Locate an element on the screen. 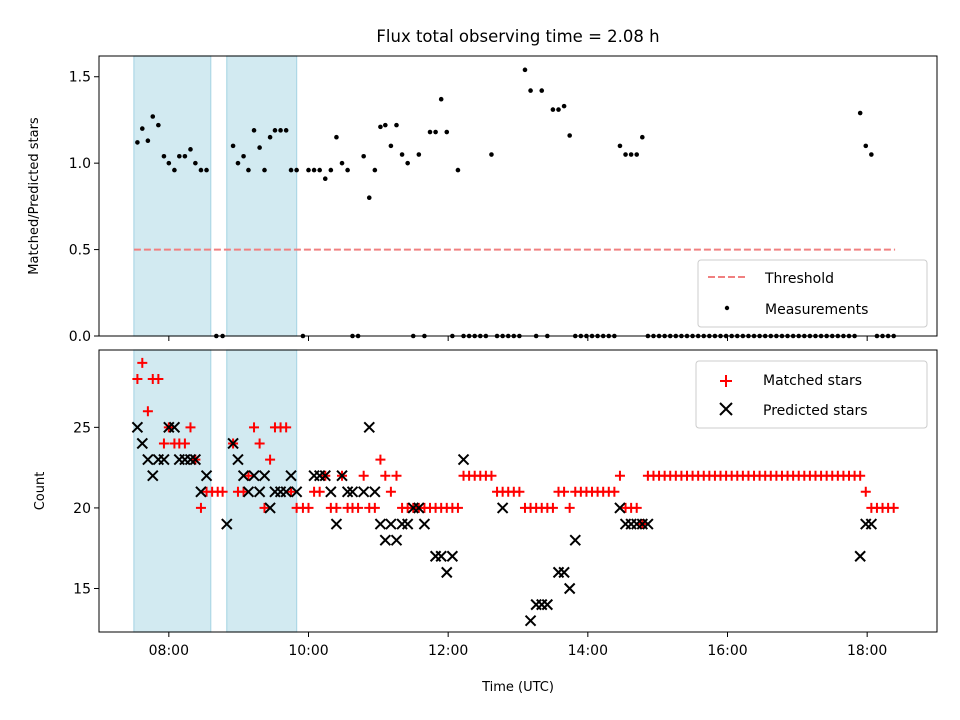  x-tick-label: 10:00 is located at coordinates (308, 651).